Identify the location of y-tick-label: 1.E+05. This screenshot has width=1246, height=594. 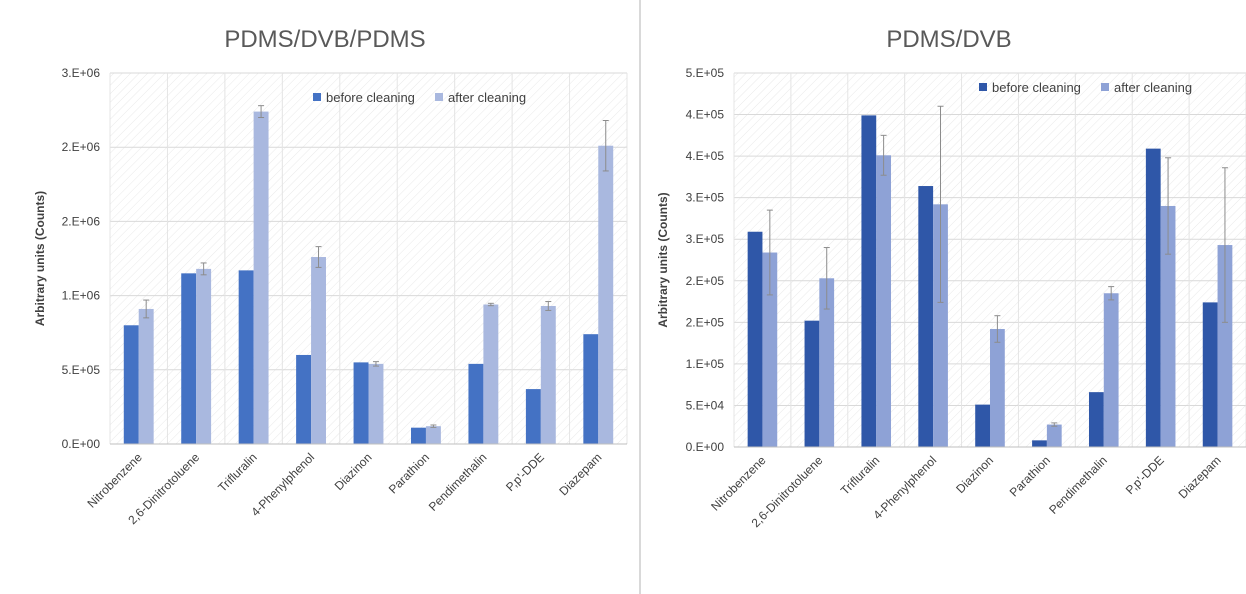
(705, 364).